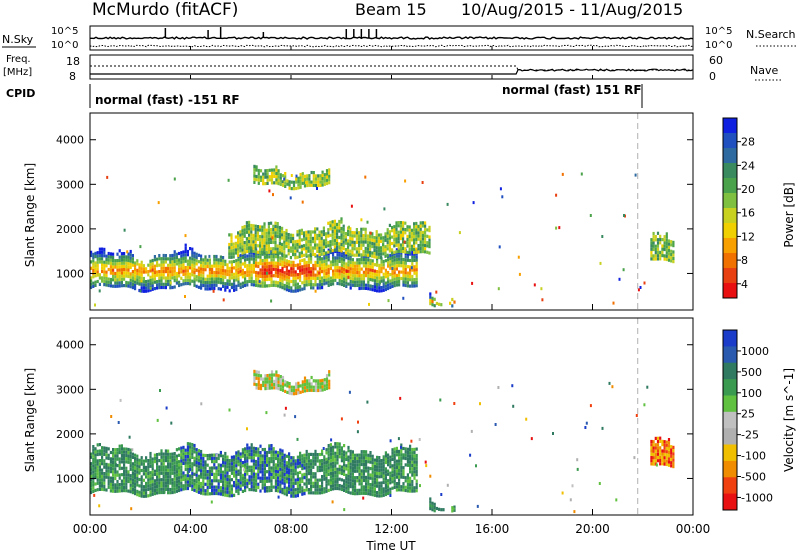 This screenshot has width=800, height=554. What do you see at coordinates (190, 529) in the screenshot?
I see `x-tick-label: 04:00` at bounding box center [190, 529].